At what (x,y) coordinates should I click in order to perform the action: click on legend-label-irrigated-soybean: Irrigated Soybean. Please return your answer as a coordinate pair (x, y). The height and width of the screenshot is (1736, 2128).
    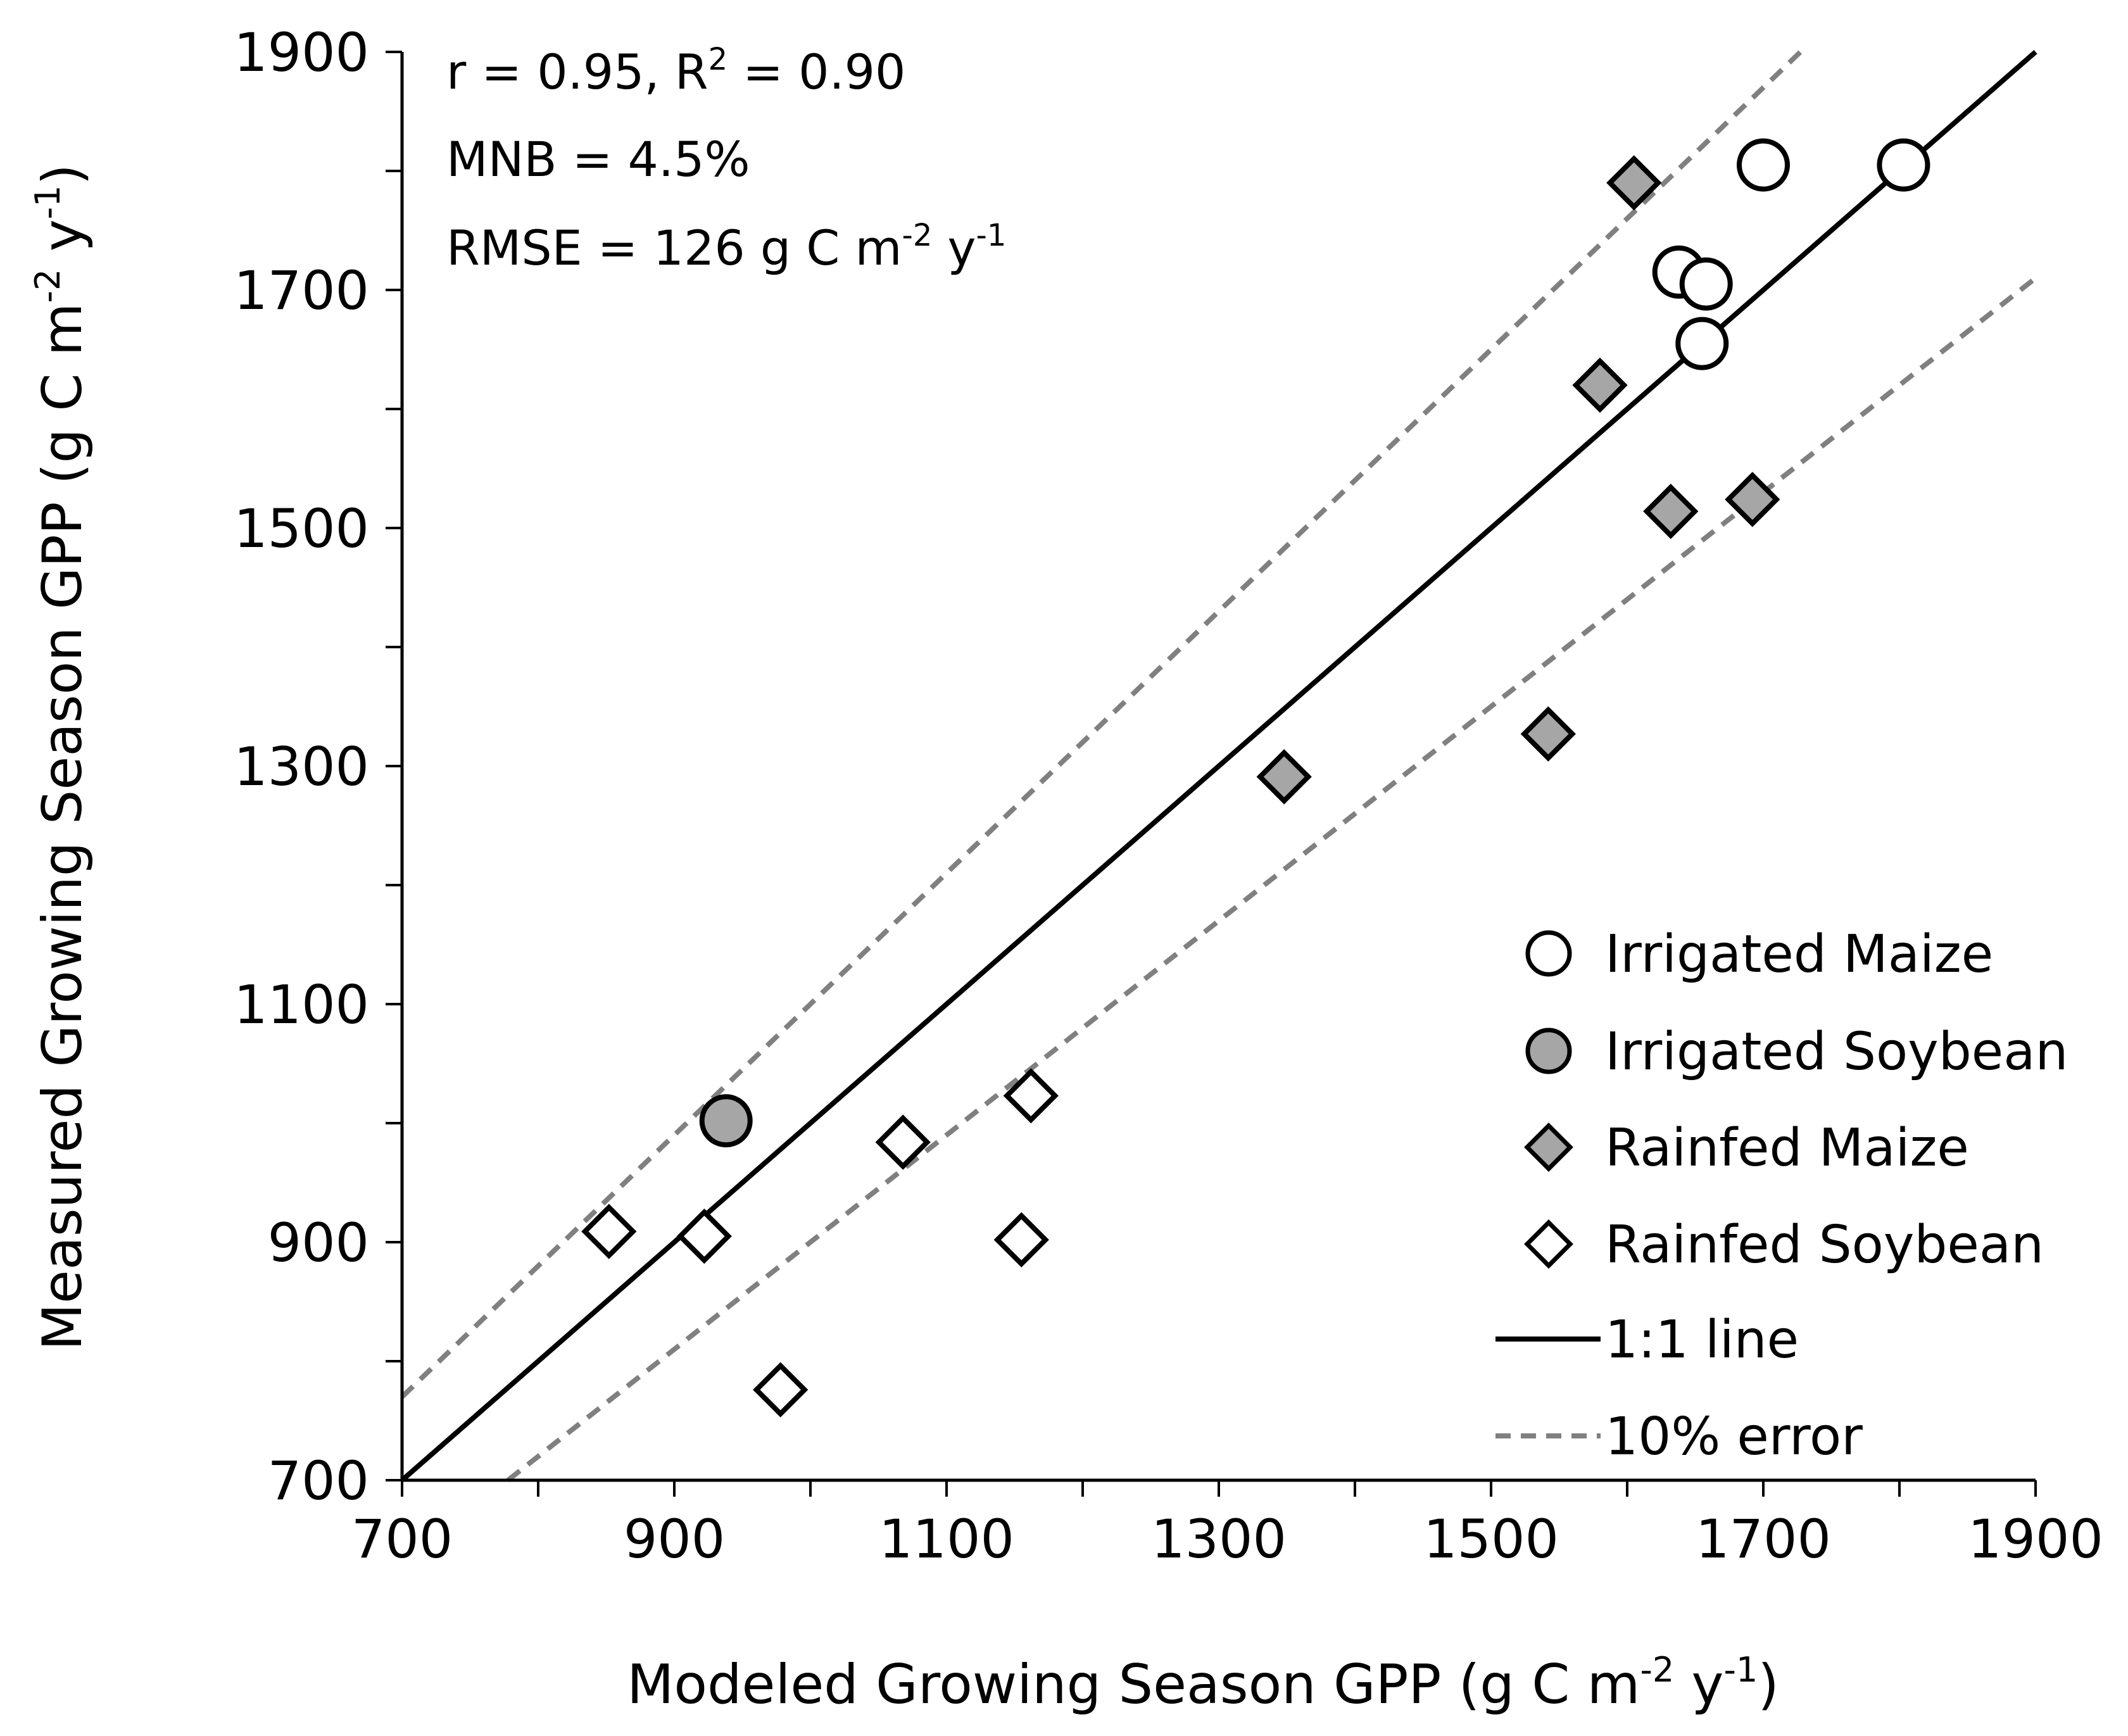
    Looking at the image, I should click on (1836, 1052).